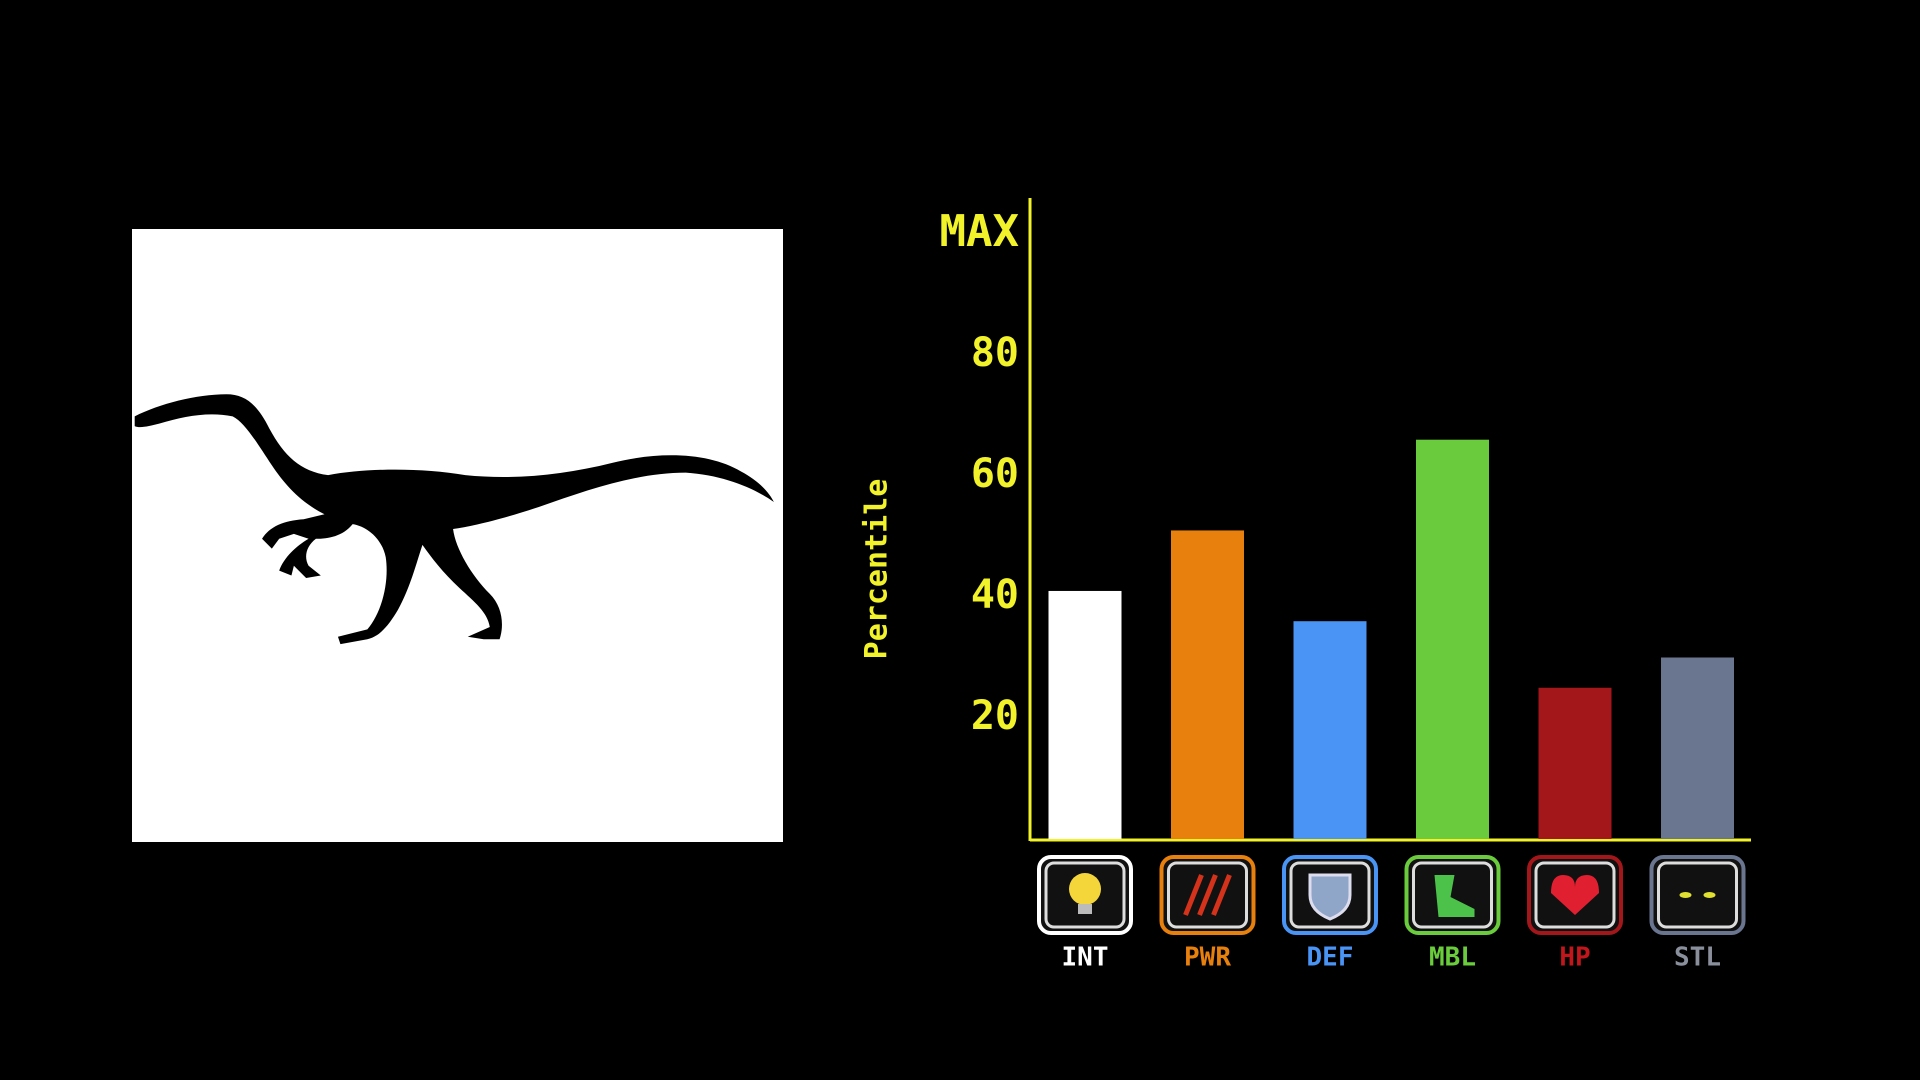  Describe the element at coordinates (877, 569) in the screenshot. I see `y-axis-label: Percentile` at that location.